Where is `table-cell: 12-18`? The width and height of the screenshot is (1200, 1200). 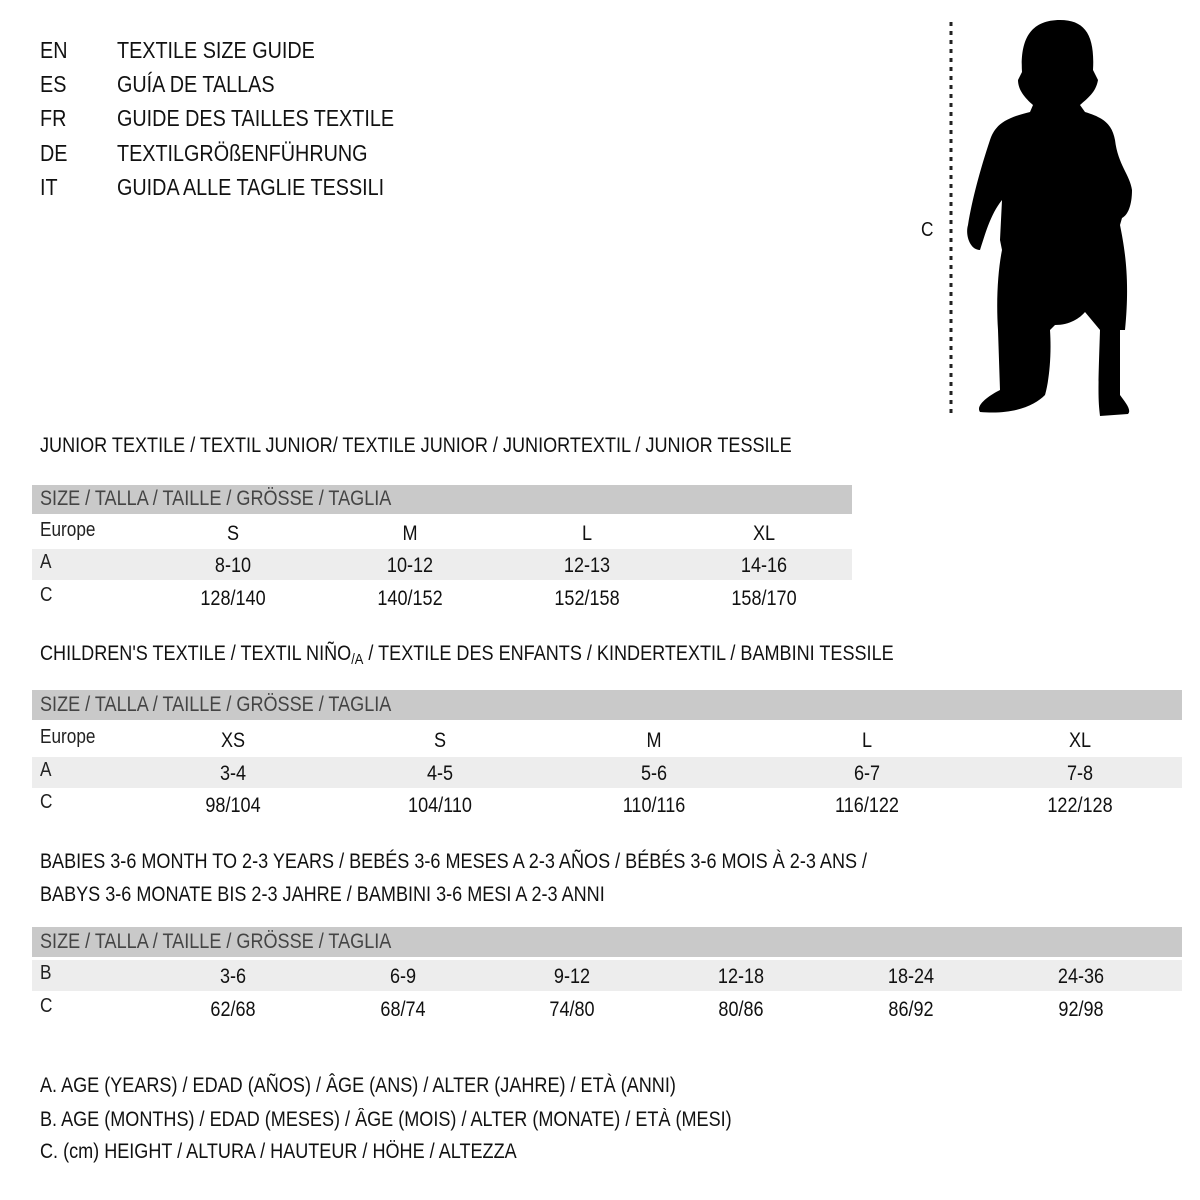
table-cell: 12-18 is located at coordinates (741, 976).